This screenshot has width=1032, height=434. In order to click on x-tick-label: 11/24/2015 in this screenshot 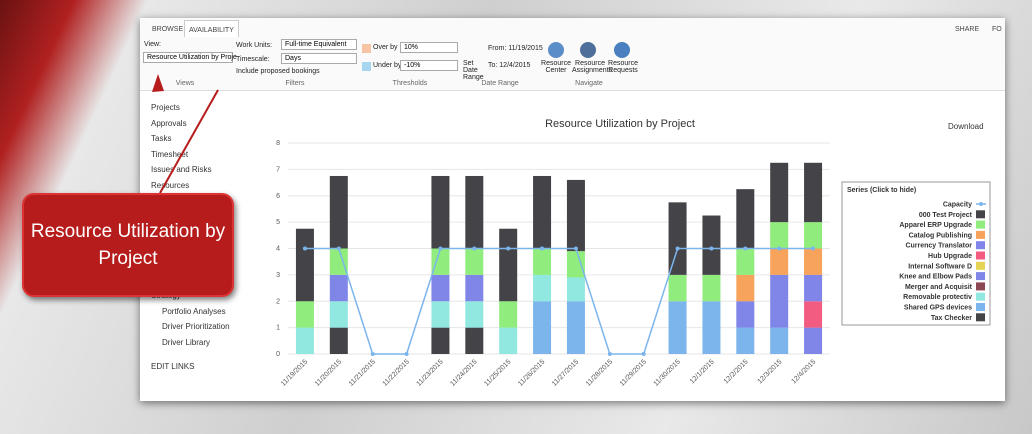, I will do `click(463, 372)`.